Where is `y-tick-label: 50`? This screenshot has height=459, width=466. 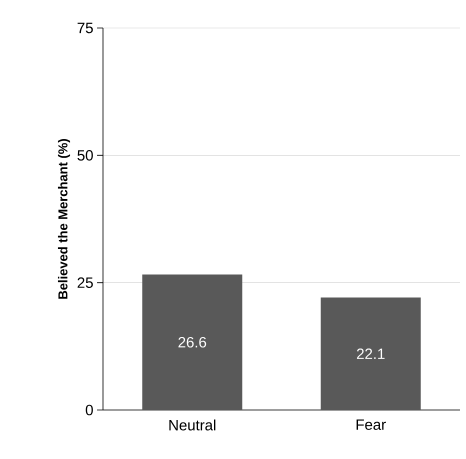 y-tick-label: 50 is located at coordinates (85, 155).